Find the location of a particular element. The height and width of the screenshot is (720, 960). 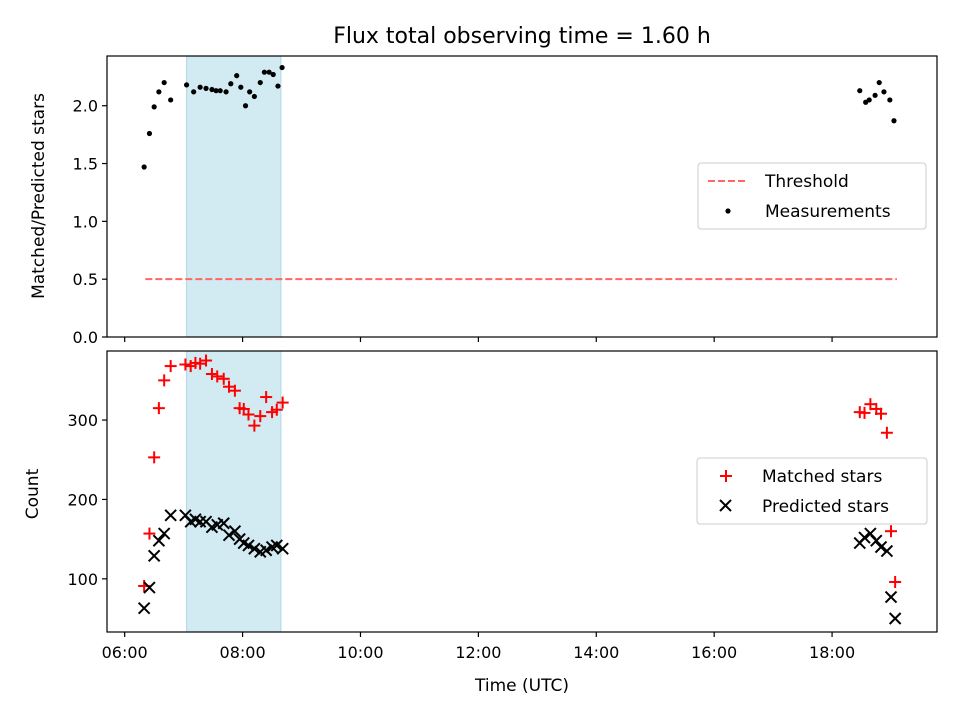

x-tick-label: 06:00 is located at coordinates (125, 652).